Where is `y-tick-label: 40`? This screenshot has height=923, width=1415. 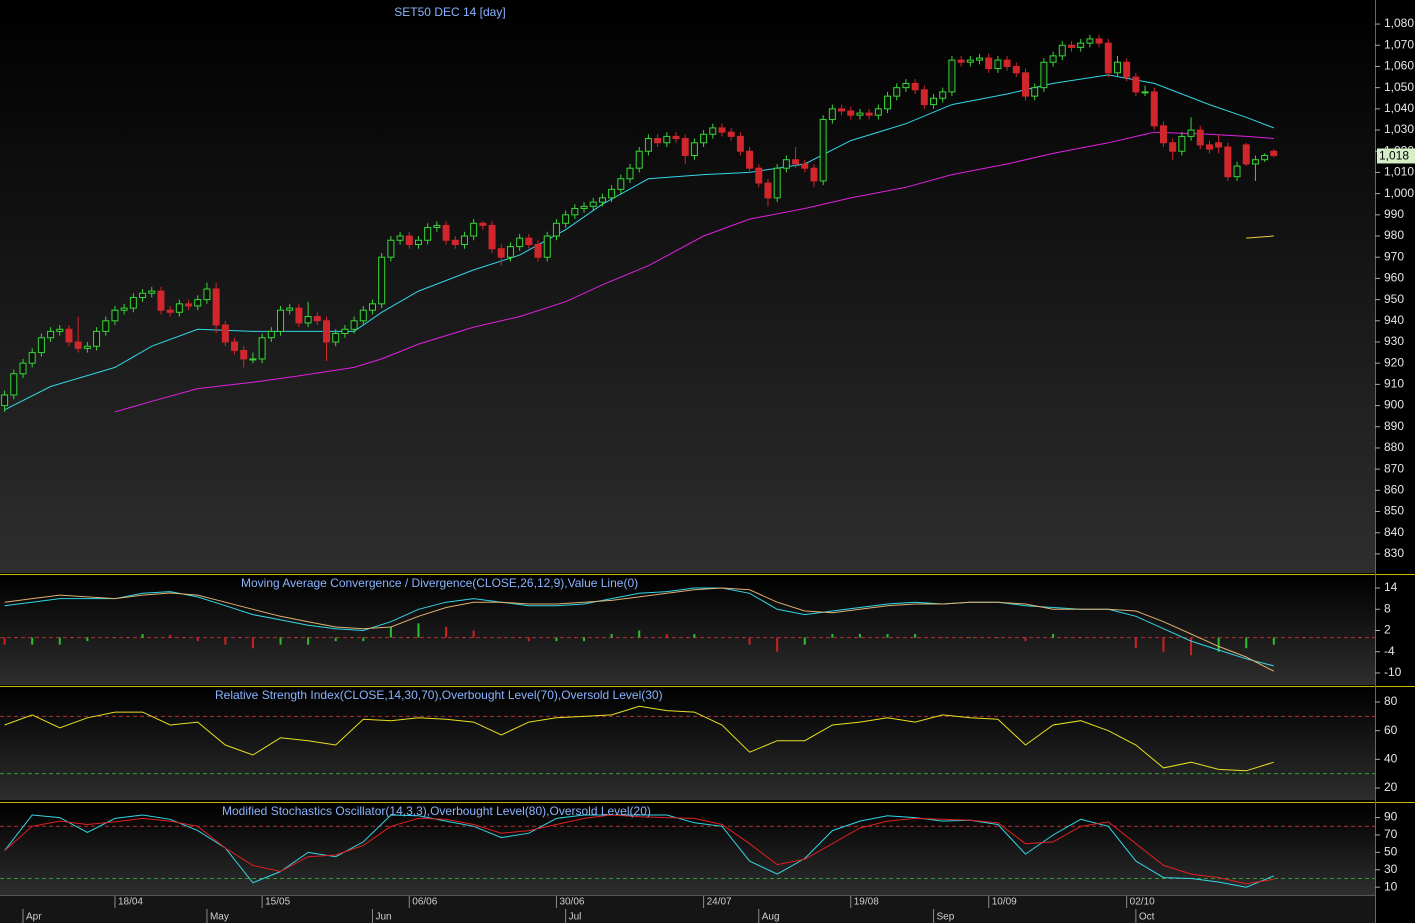 y-tick-label: 40 is located at coordinates (1391, 758).